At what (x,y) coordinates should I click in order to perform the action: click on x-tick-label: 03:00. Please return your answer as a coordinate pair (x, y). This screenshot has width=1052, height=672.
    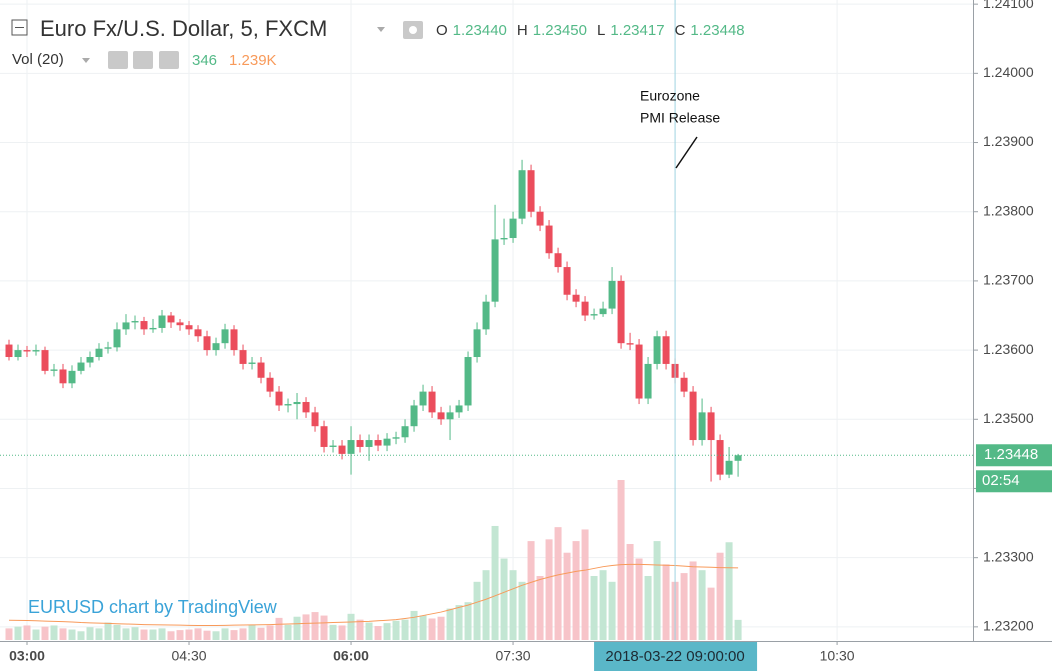
    Looking at the image, I should click on (27, 656).